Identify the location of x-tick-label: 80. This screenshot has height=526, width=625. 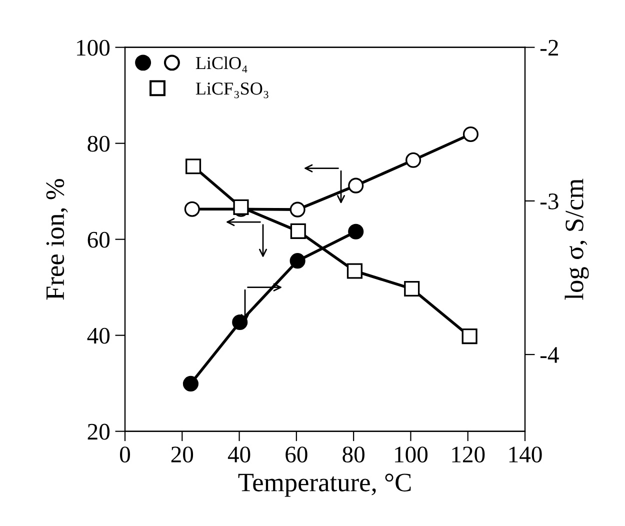
(353, 454).